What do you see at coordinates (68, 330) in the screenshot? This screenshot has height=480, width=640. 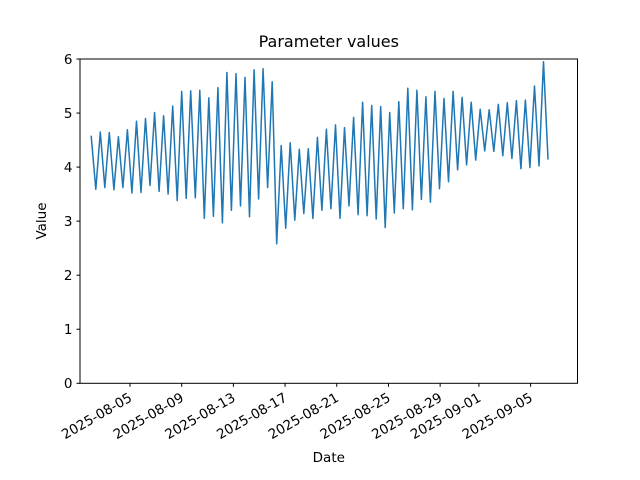 I see `y-tick-label: 1` at bounding box center [68, 330].